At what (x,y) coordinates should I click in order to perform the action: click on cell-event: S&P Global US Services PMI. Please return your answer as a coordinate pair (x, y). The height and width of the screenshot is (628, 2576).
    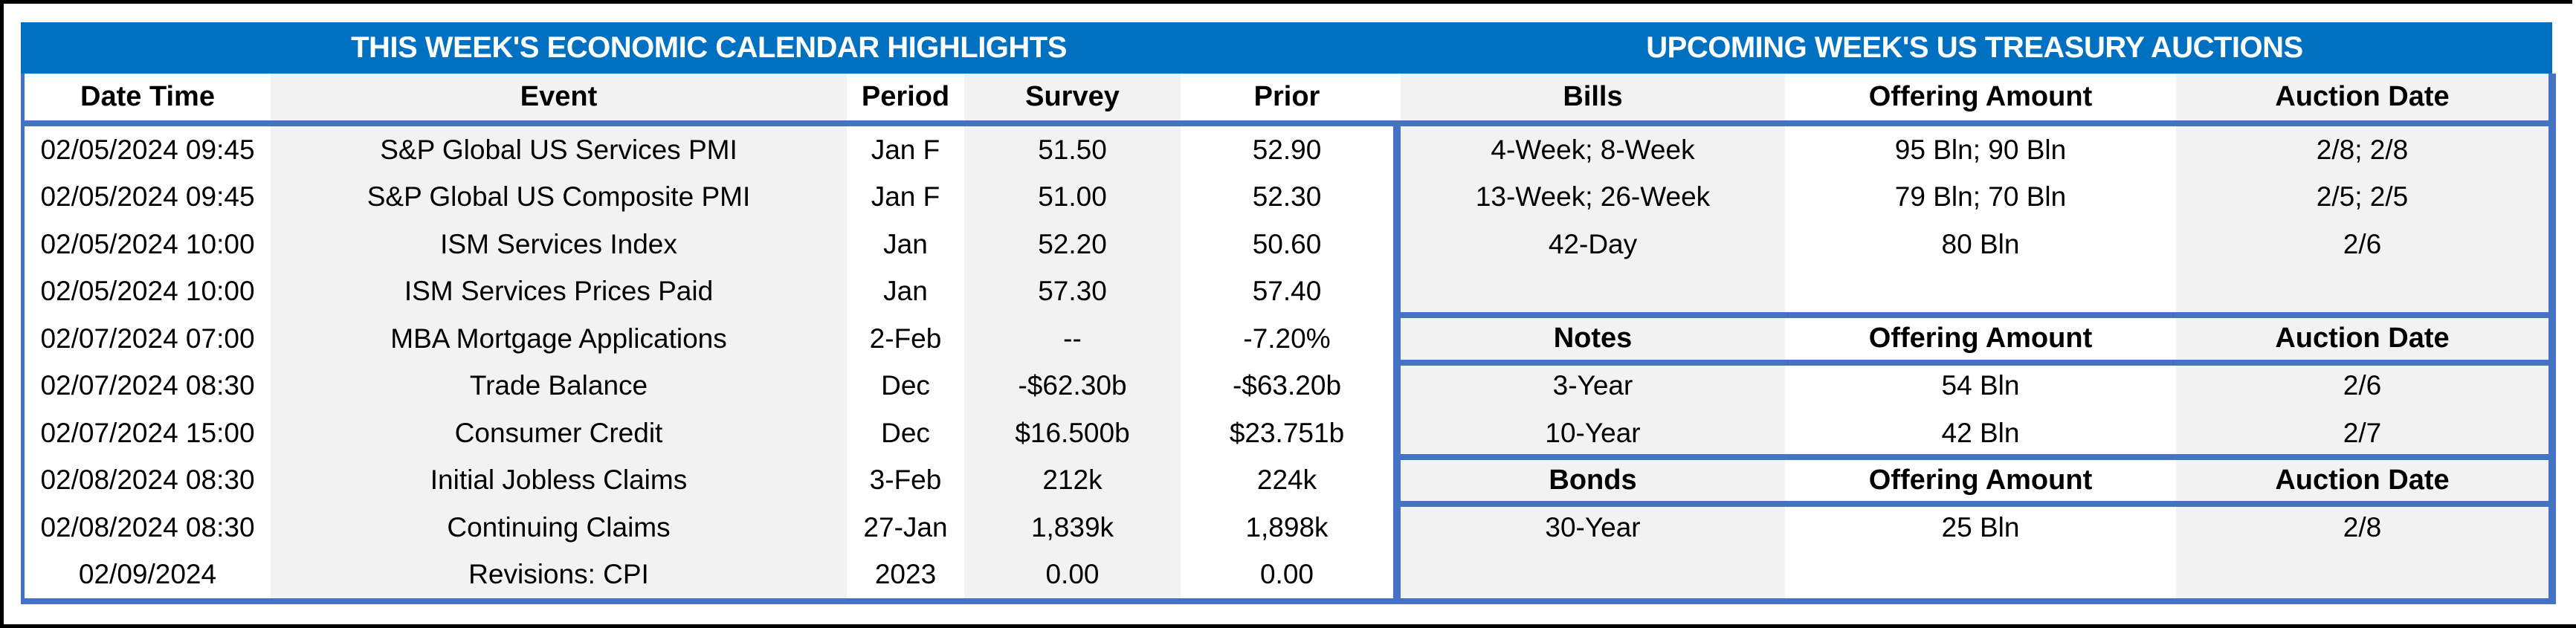
    Looking at the image, I should click on (559, 150).